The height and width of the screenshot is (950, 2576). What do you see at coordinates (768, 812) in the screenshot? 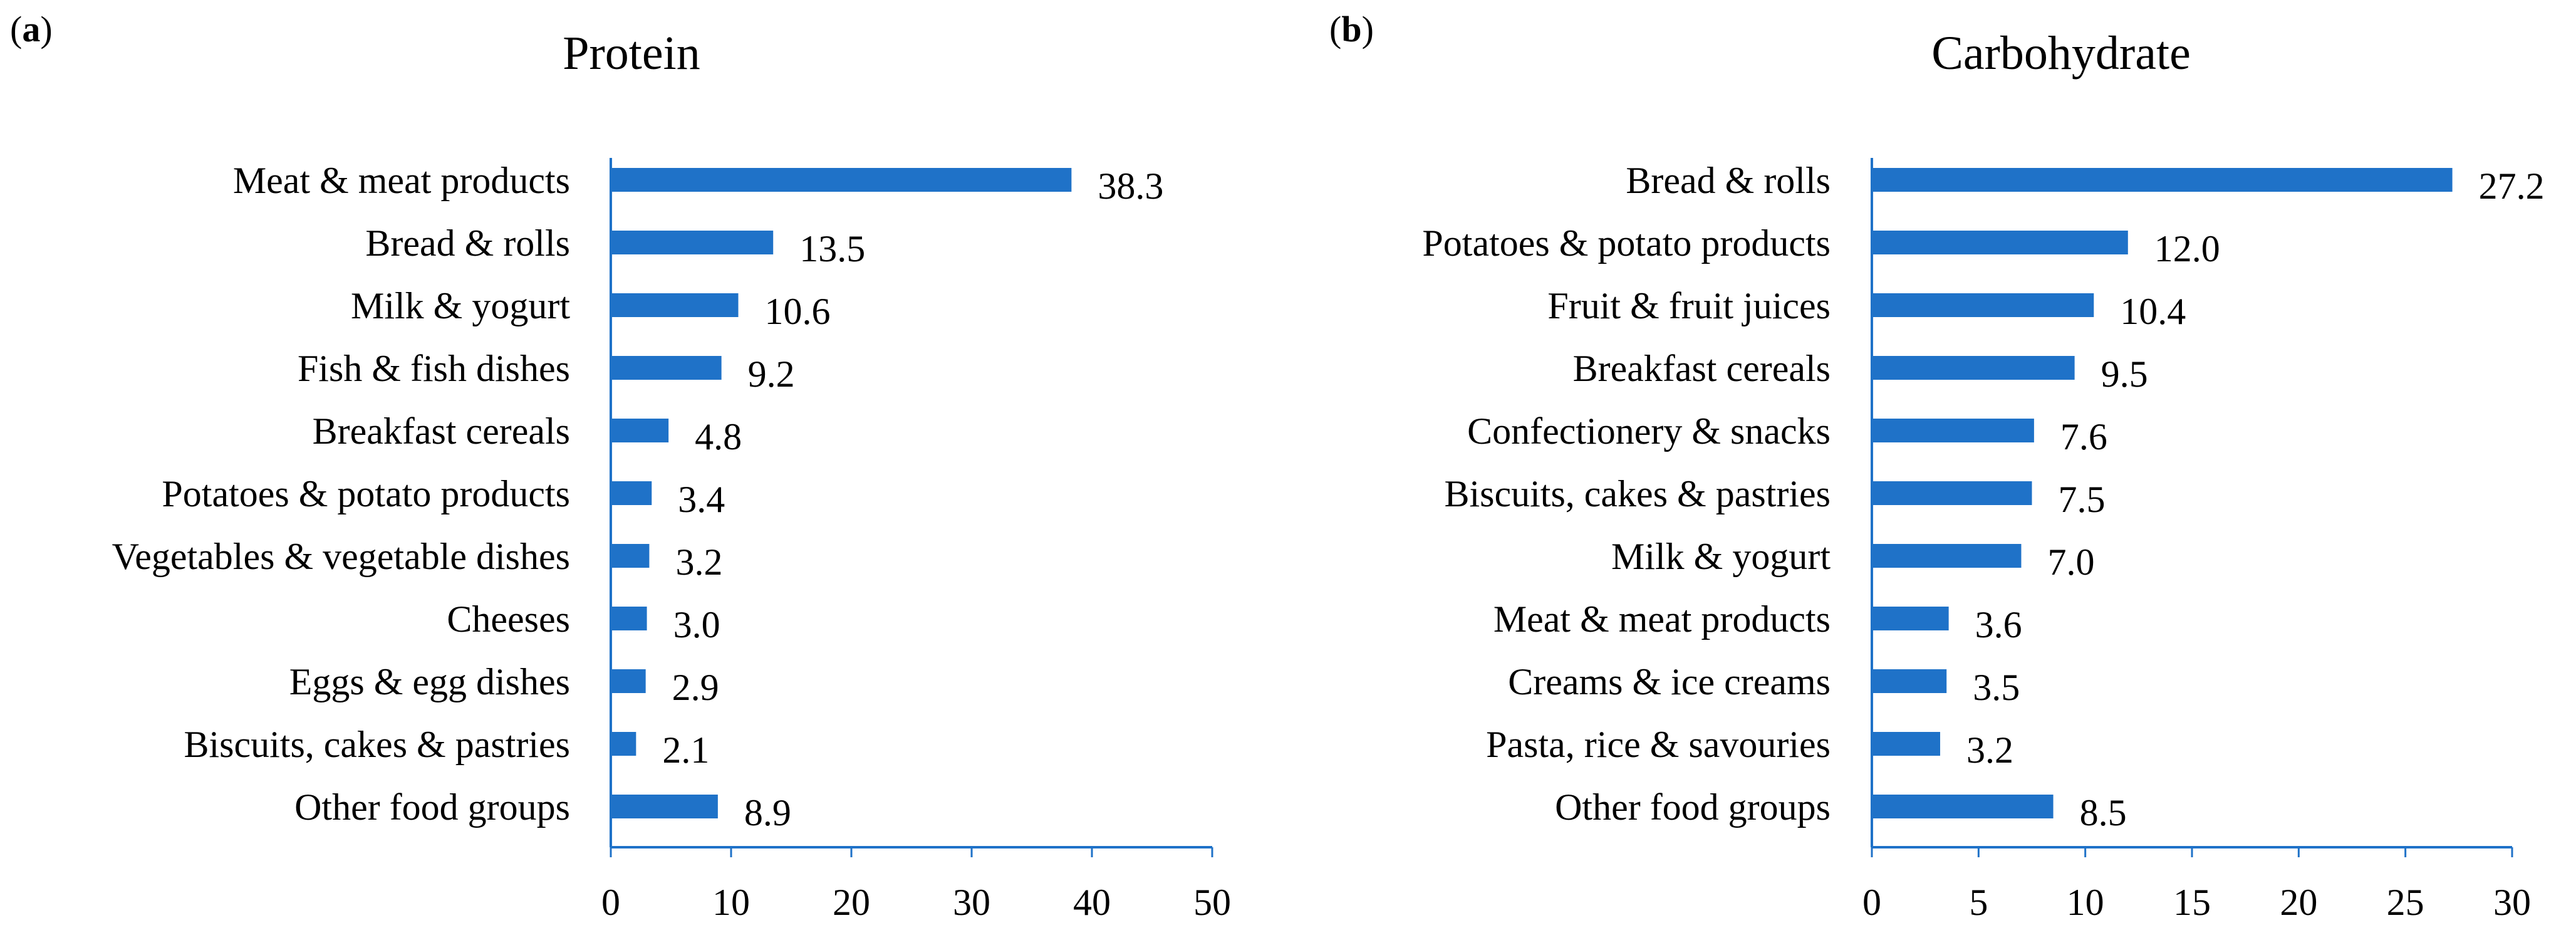
I see `value-label: 8.9` at bounding box center [768, 812].